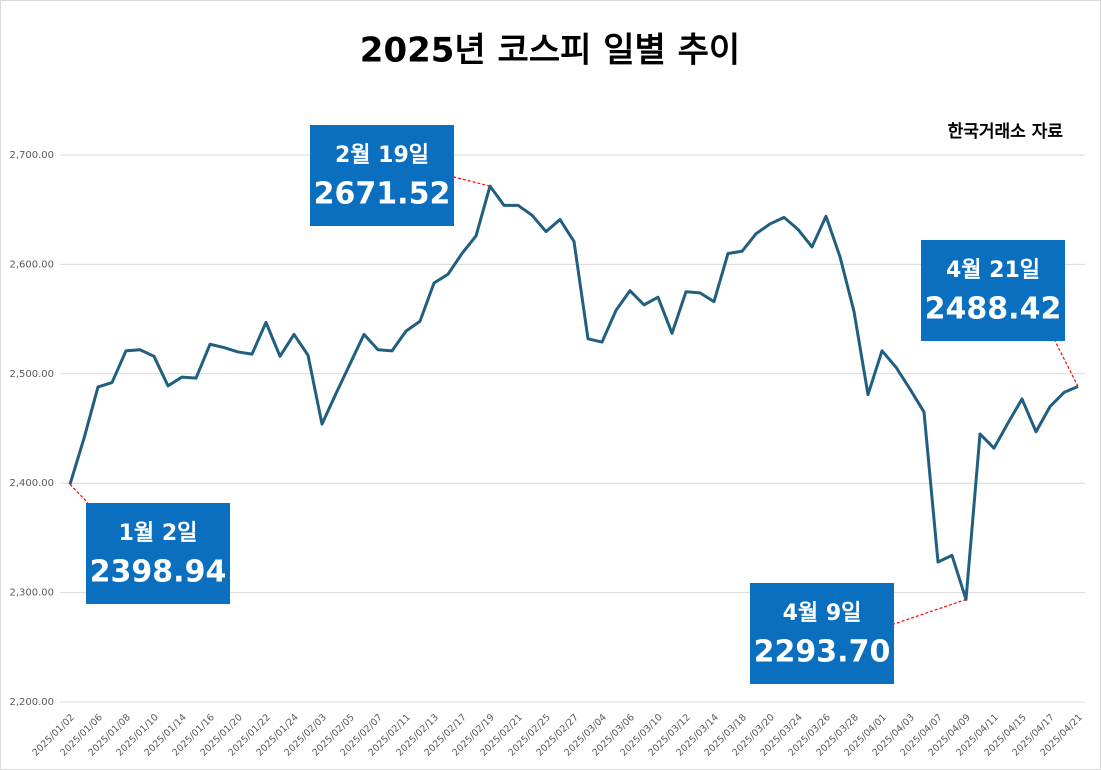 This screenshot has height=770, width=1101. I want to click on y-tick-label: 2,200.00, so click(31, 702).